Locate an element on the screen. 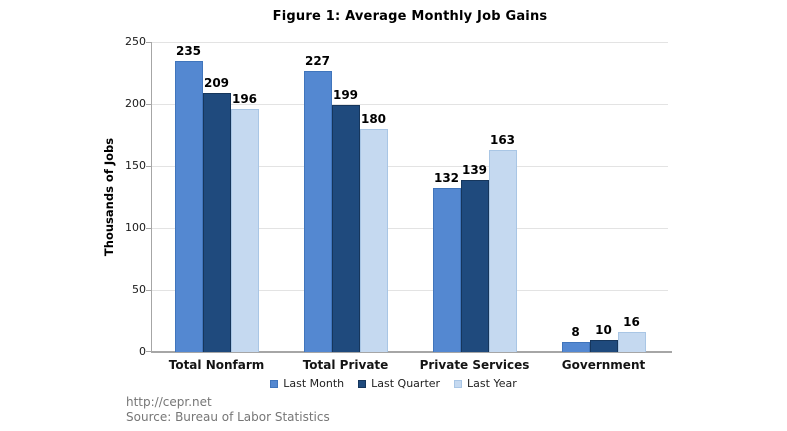  legend-item-last-year: Last Year is located at coordinates (485, 383).